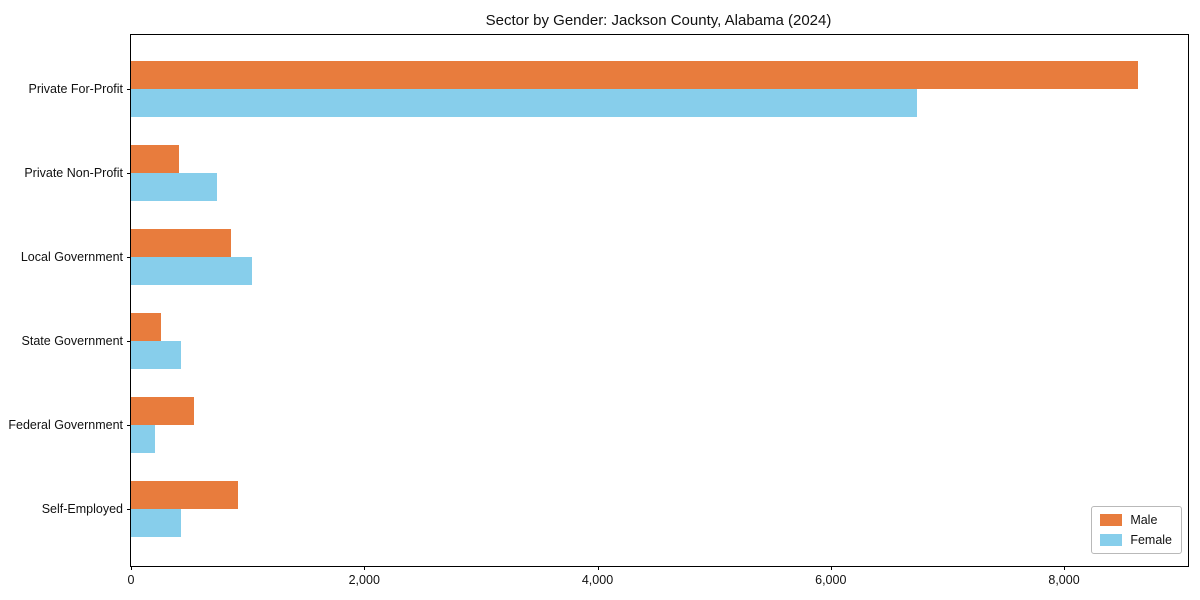 This screenshot has width=1200, height=600. What do you see at coordinates (155, 159) in the screenshot?
I see `bar-male-private-non-profit` at bounding box center [155, 159].